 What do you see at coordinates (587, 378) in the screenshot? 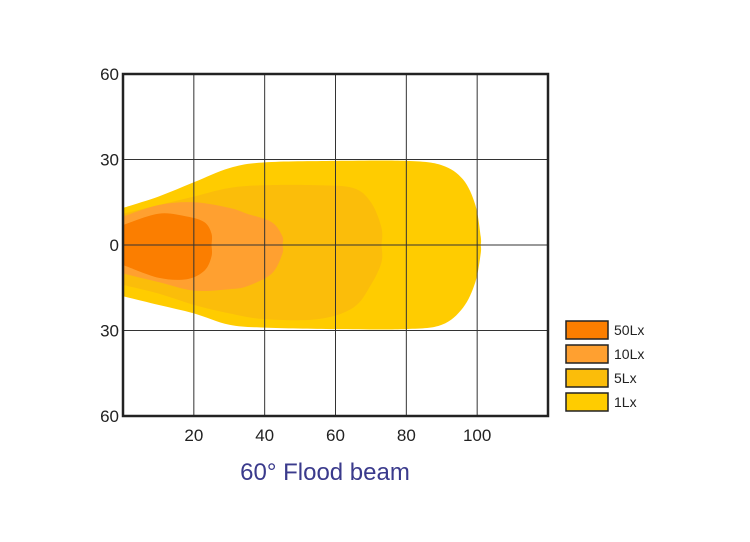
I see `legend-swatch-5lx` at bounding box center [587, 378].